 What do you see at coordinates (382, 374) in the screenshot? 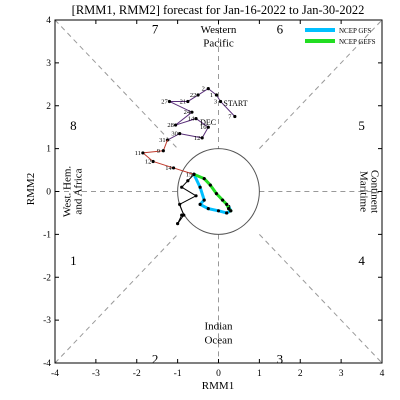
I see `x-tick-label: 4` at bounding box center [382, 374].